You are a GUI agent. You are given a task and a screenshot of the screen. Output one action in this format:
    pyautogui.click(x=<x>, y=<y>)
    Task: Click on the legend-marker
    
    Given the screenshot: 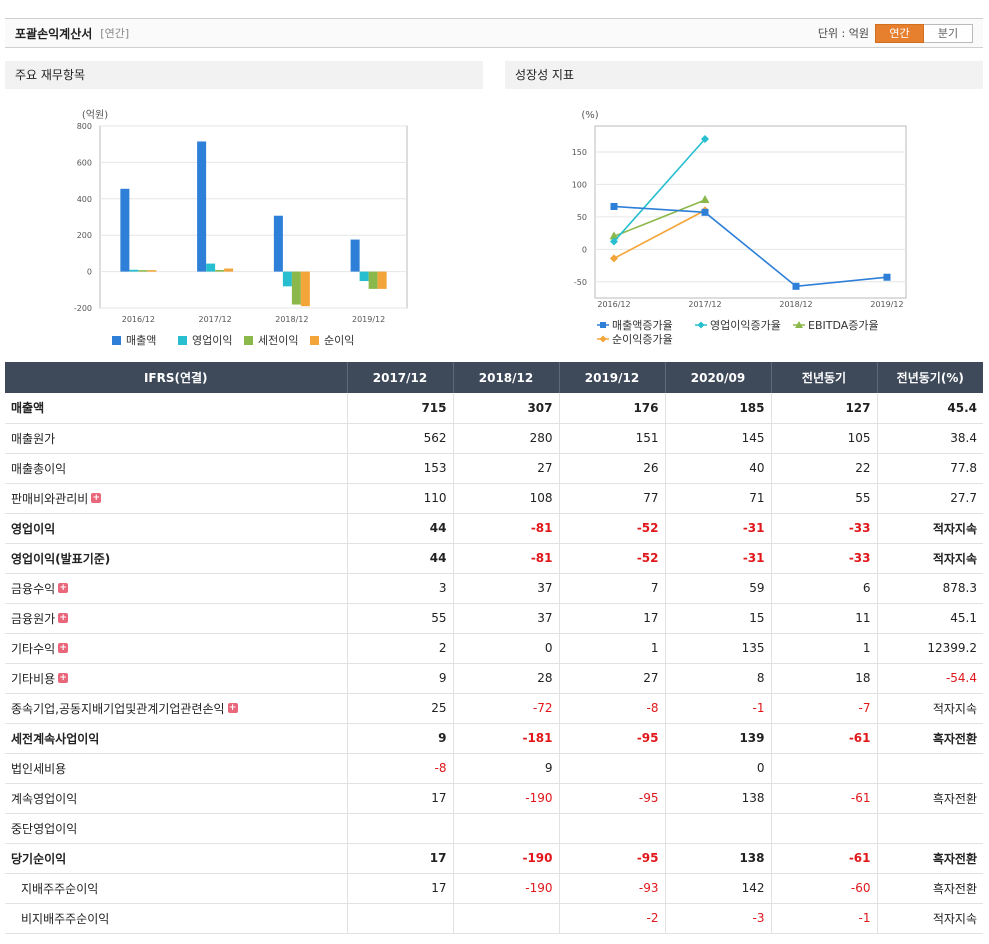 What is the action you would take?
    pyautogui.click(x=603, y=339)
    